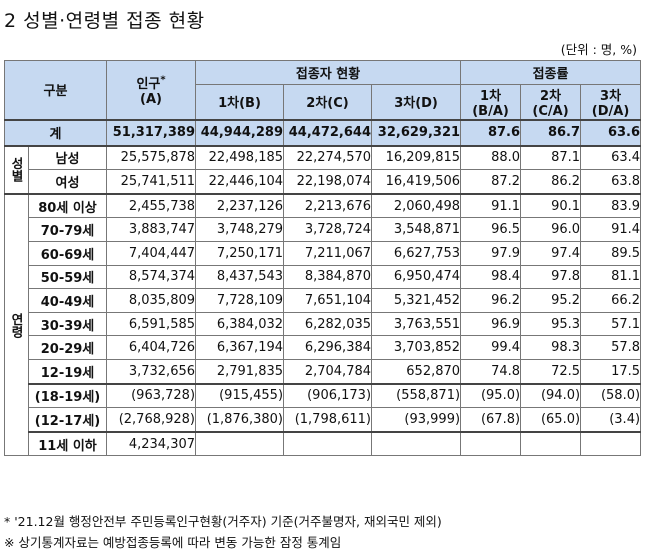  I want to click on cell-d2, so click(328, 443).